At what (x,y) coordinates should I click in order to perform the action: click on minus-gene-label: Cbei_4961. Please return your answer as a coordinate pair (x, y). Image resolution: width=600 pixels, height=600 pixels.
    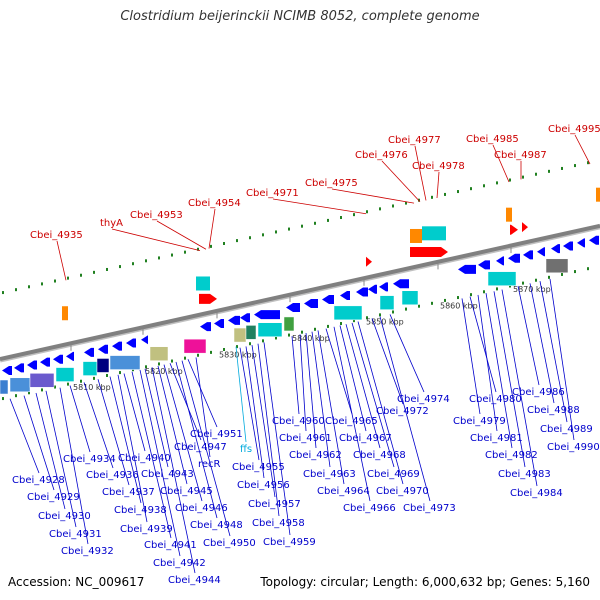
    Looking at the image, I should click on (305, 438).